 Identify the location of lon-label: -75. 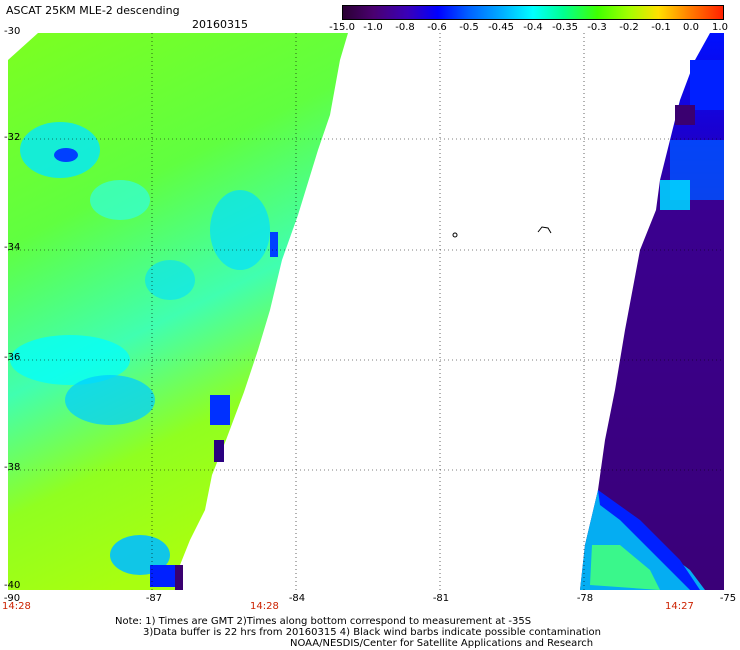
(728, 598).